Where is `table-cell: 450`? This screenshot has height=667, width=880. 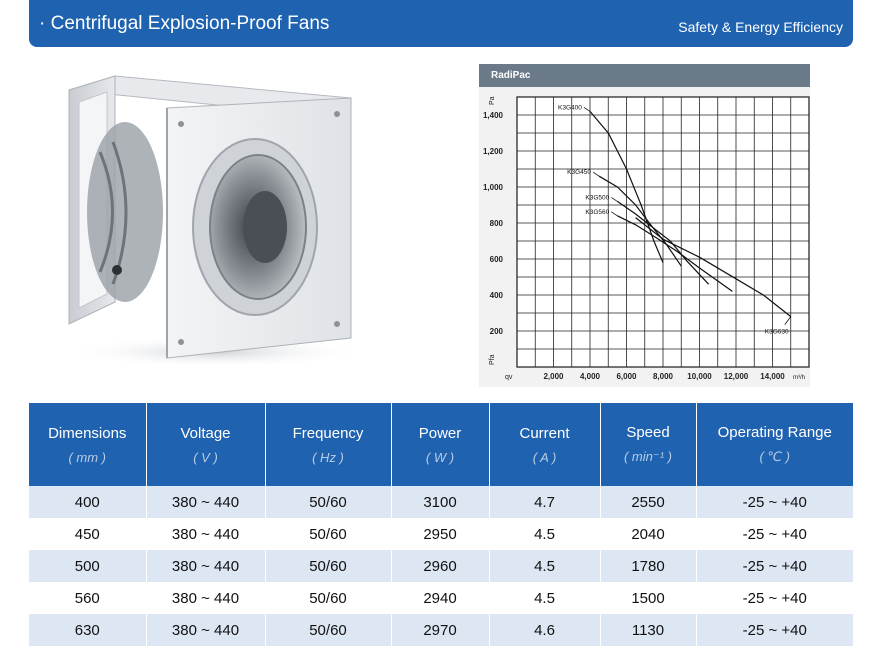 table-cell: 450 is located at coordinates (87, 534).